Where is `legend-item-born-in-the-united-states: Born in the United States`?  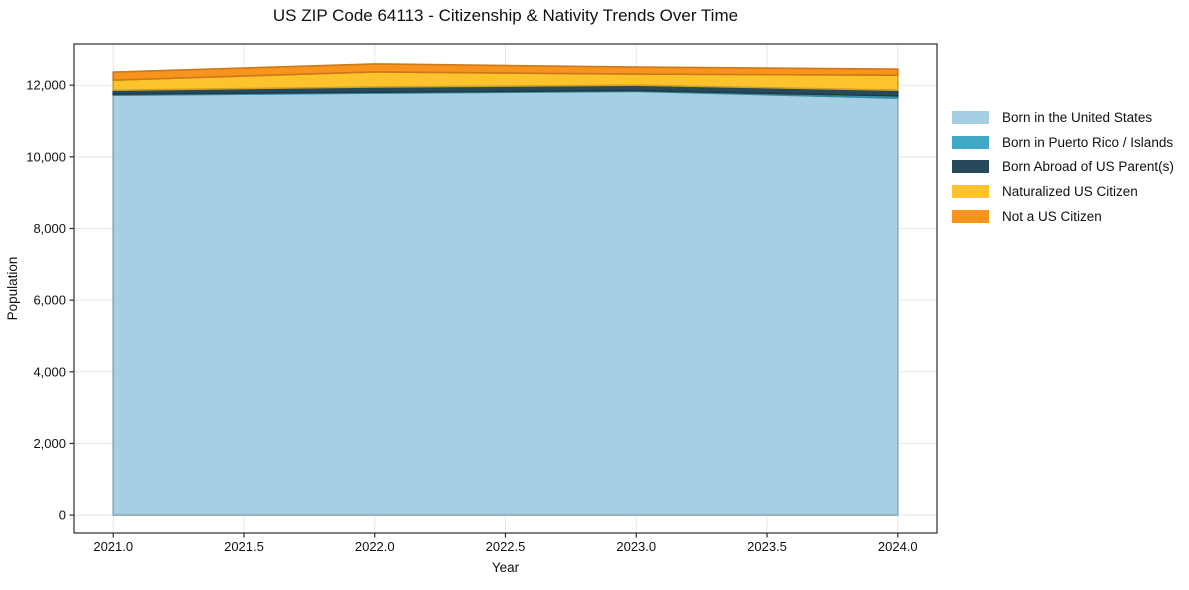 legend-item-born-in-the-united-states: Born in the United States is located at coordinates (1063, 117).